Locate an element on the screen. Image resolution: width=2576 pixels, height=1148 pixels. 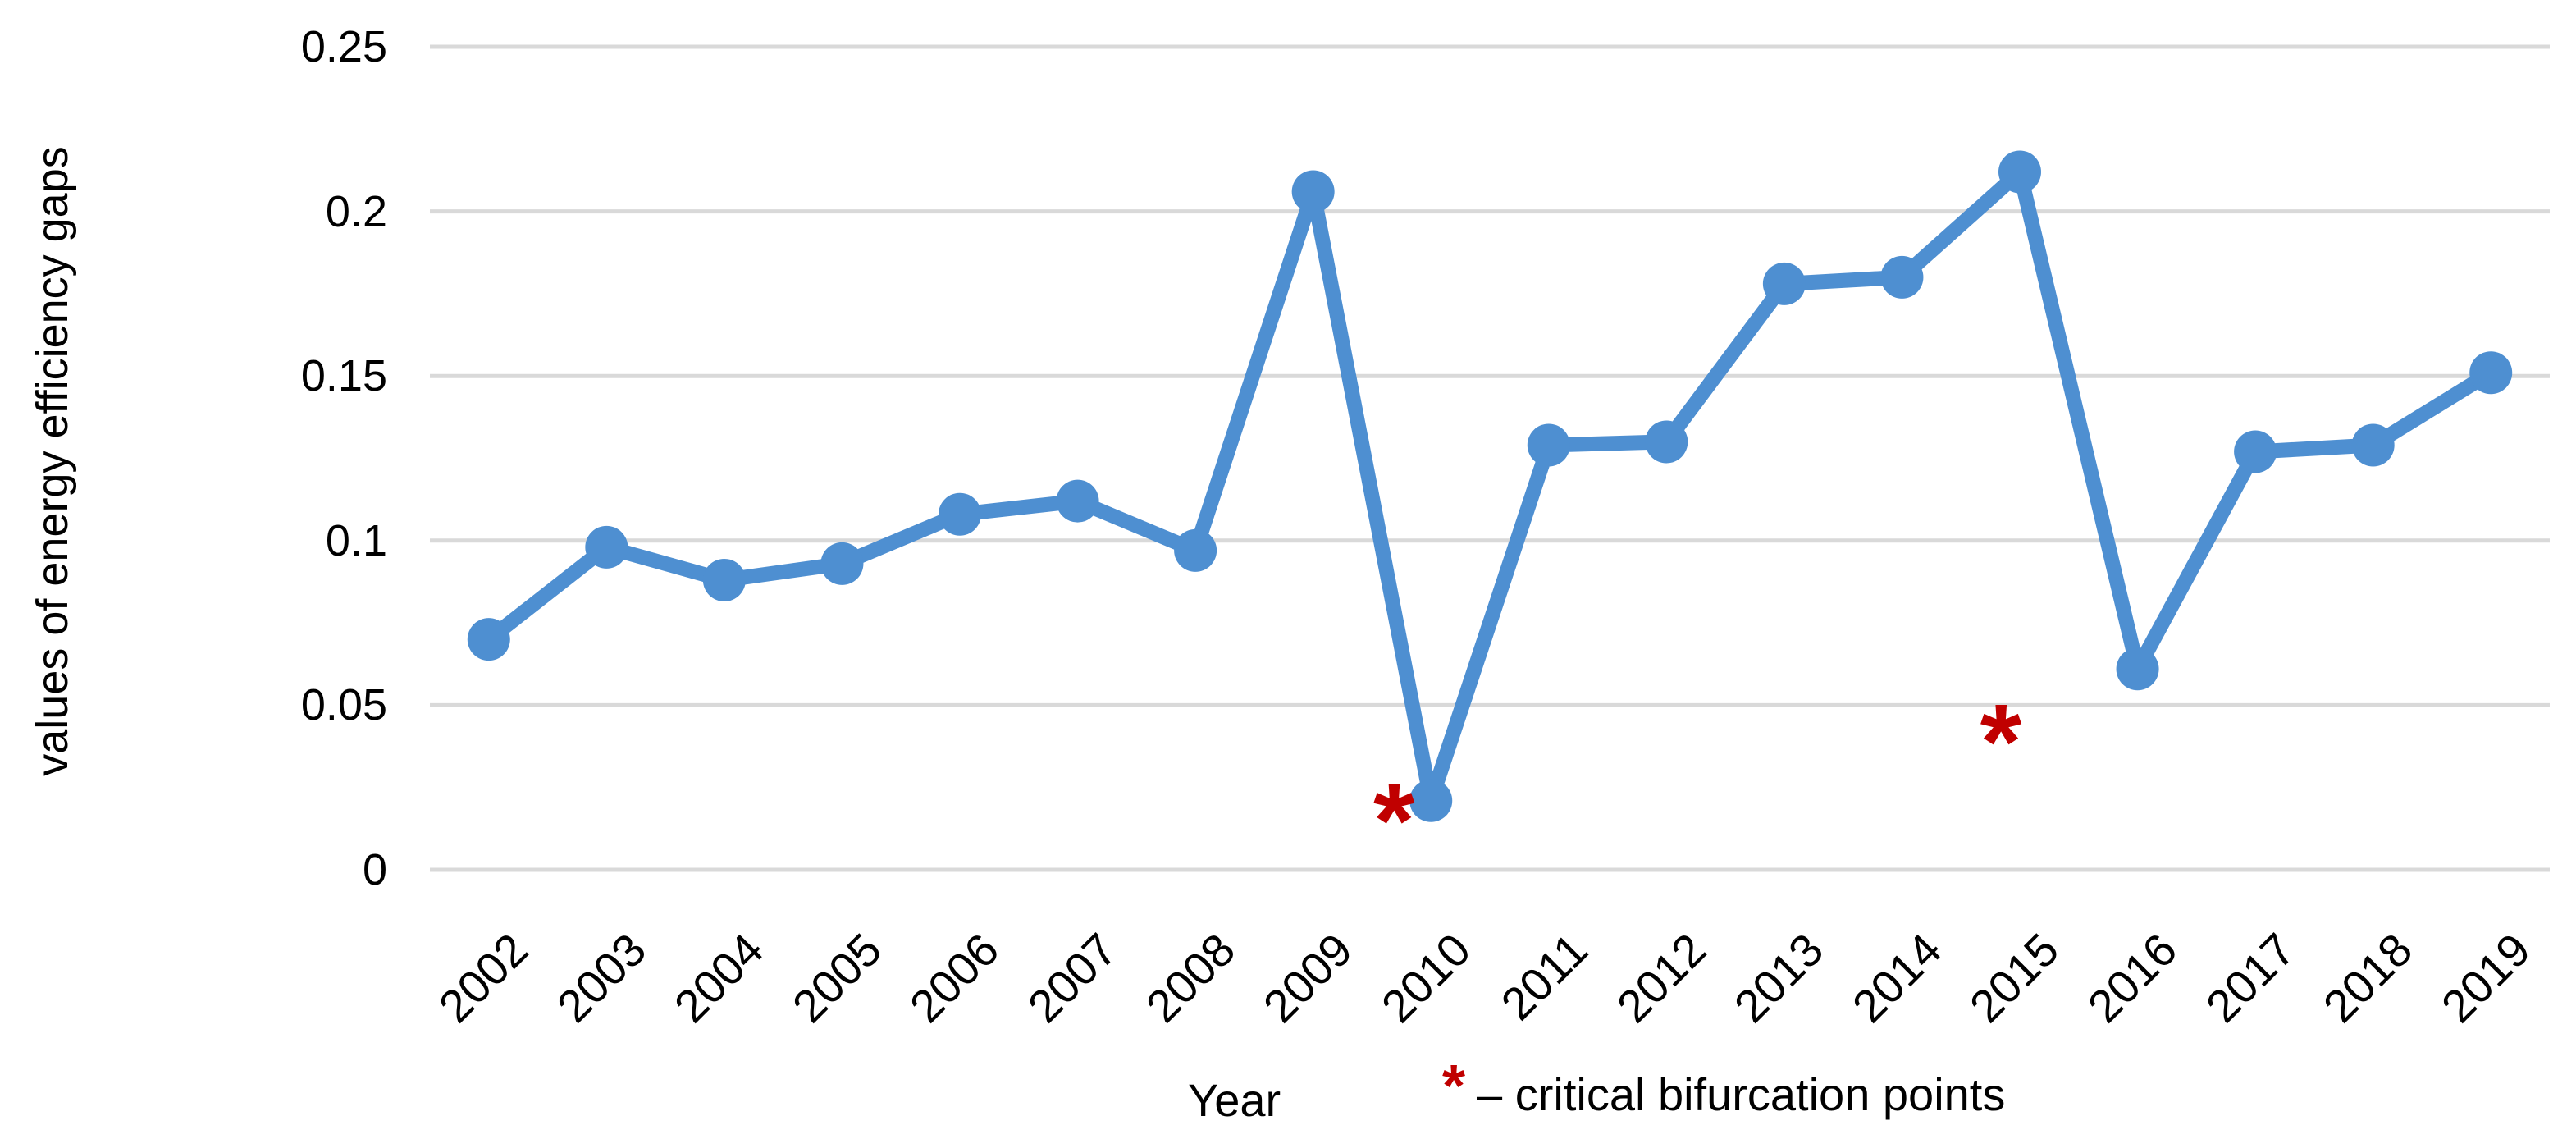
data-point-2004 is located at coordinates (724, 579).